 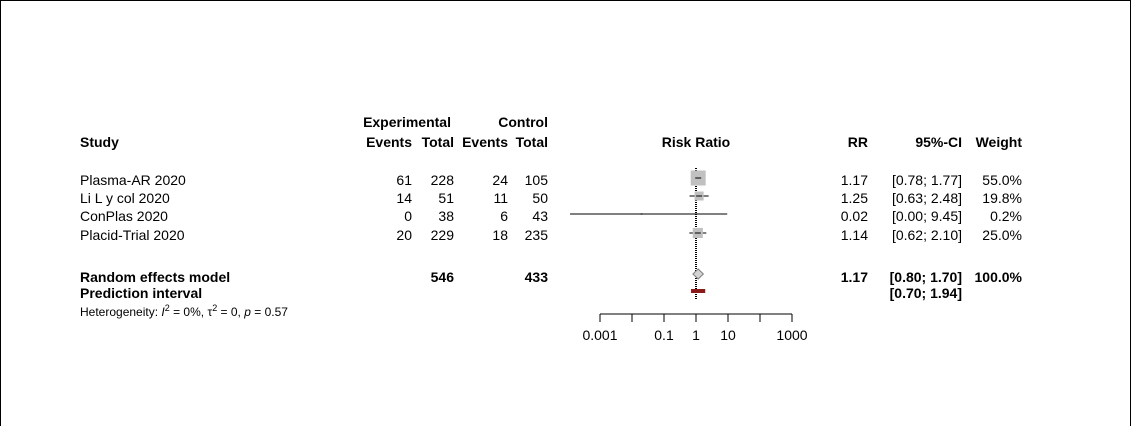 I want to click on rr-value: 1.25, so click(x=854, y=198).